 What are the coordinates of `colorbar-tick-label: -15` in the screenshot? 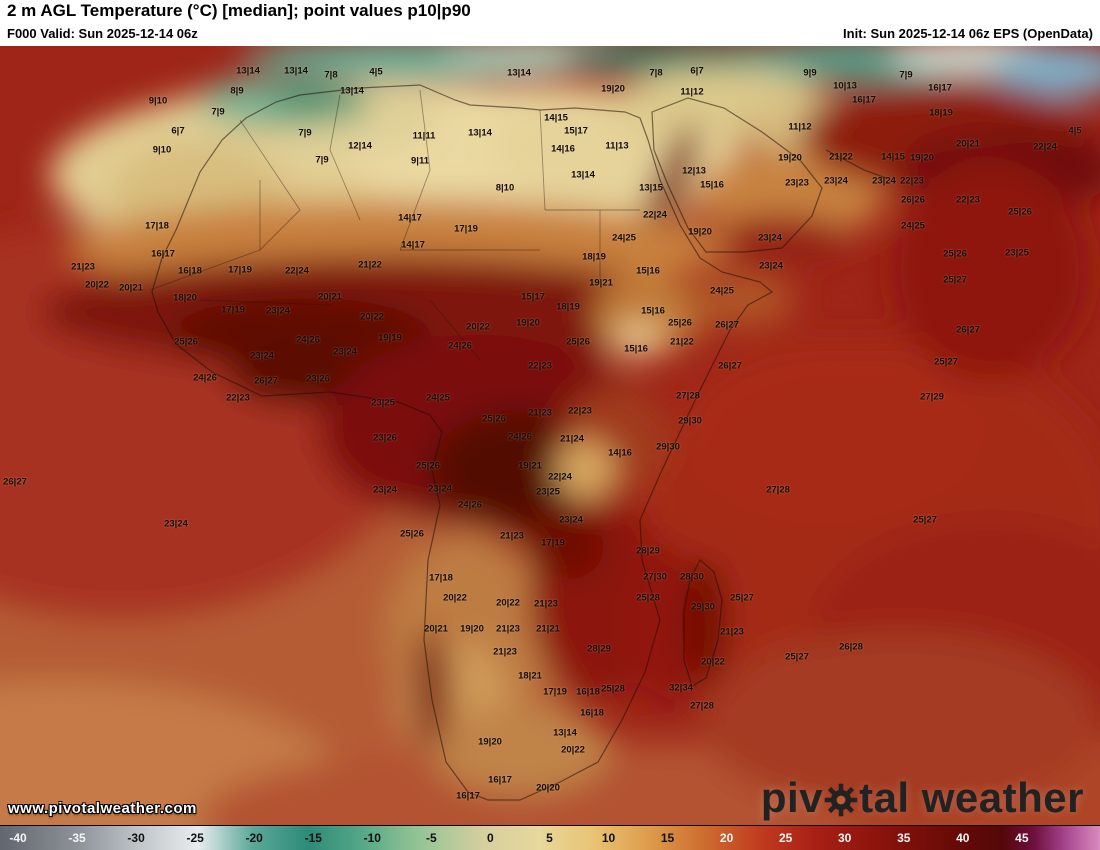 It's located at (313, 838).